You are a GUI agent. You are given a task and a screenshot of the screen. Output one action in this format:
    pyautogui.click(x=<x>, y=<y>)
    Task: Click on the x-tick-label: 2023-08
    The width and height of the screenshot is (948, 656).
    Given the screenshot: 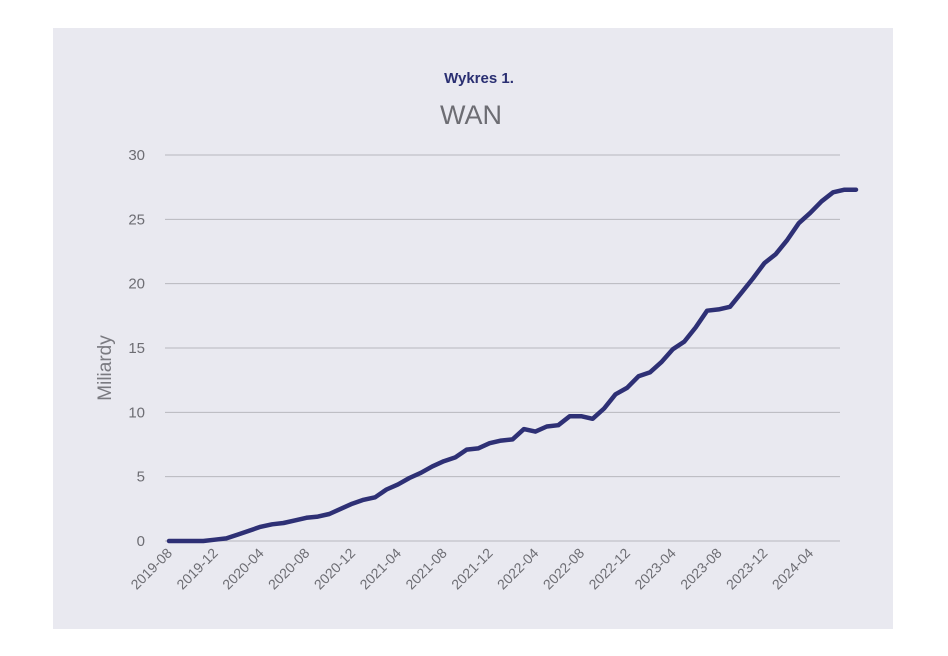 What is the action you would take?
    pyautogui.click(x=701, y=569)
    